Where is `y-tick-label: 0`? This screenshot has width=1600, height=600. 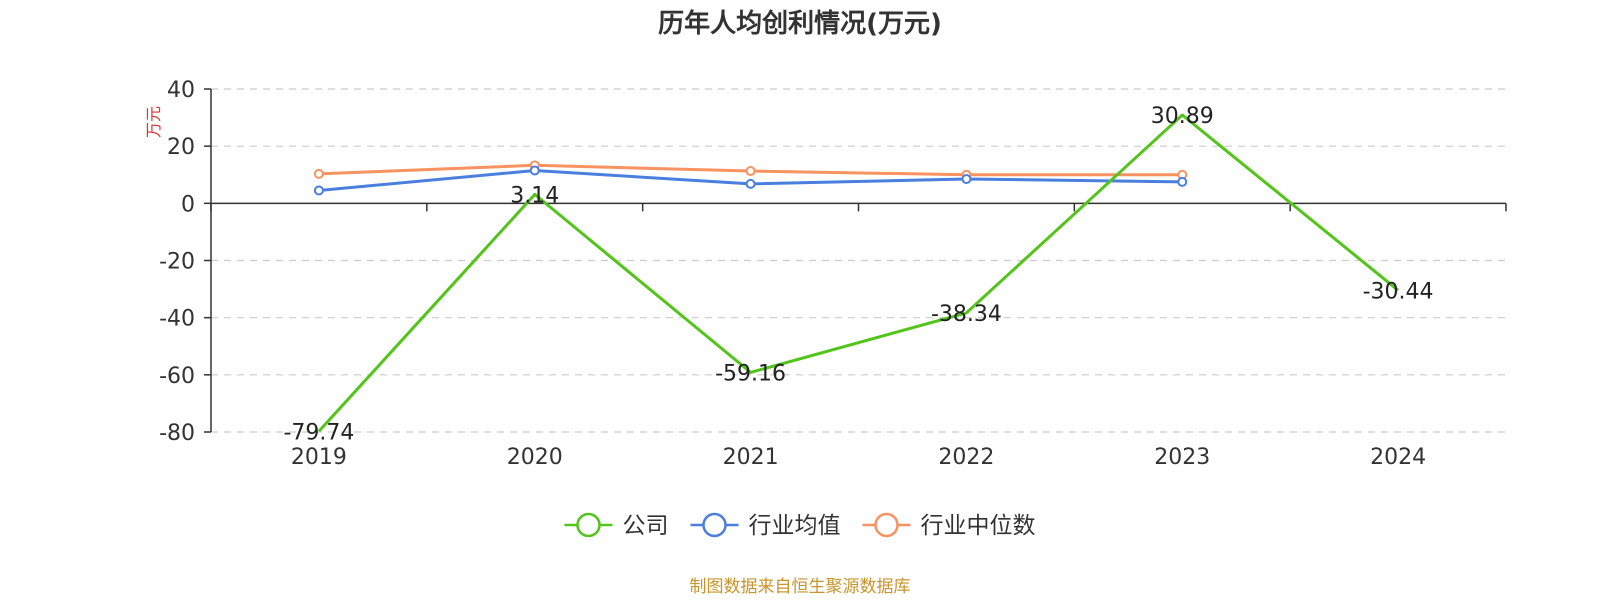 y-tick-label: 0 is located at coordinates (188, 204).